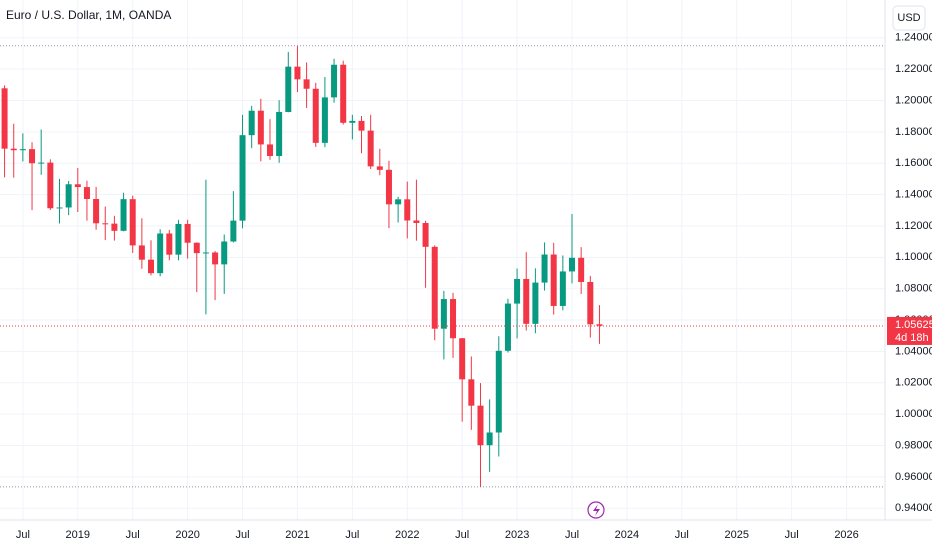  Describe the element at coordinates (913, 289) in the screenshot. I see `y-tick-label: 1.08000` at that location.